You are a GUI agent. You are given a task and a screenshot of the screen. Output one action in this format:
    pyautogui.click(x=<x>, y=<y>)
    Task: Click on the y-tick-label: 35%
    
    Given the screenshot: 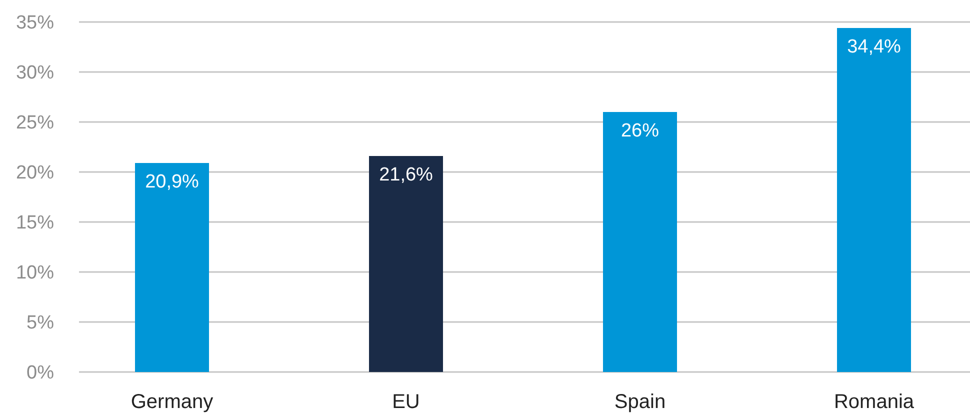 What is the action you would take?
    pyautogui.click(x=35, y=23)
    